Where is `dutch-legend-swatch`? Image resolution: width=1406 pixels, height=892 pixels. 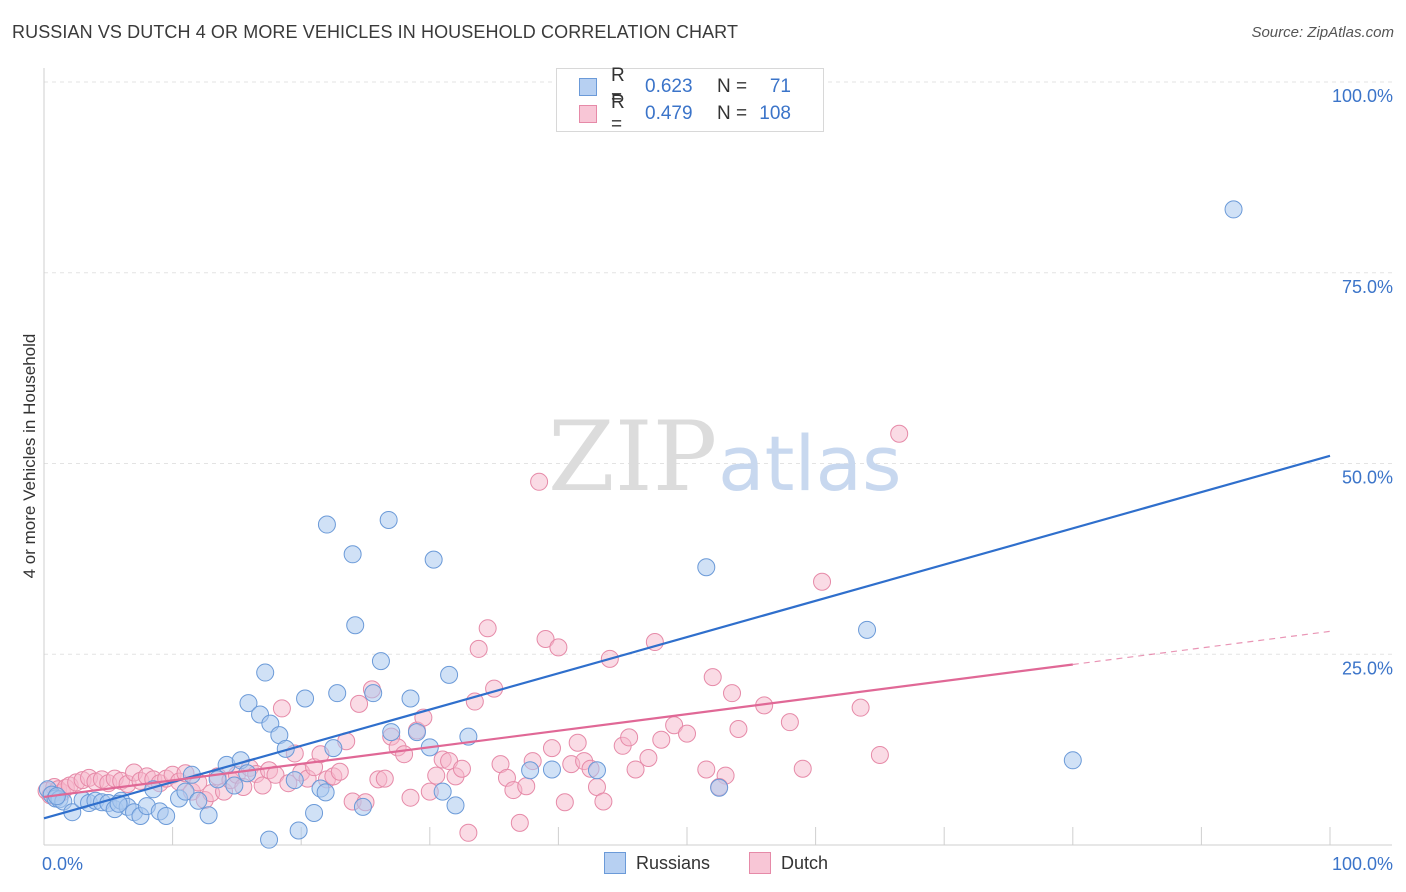 dutch-legend-swatch is located at coordinates (760, 863).